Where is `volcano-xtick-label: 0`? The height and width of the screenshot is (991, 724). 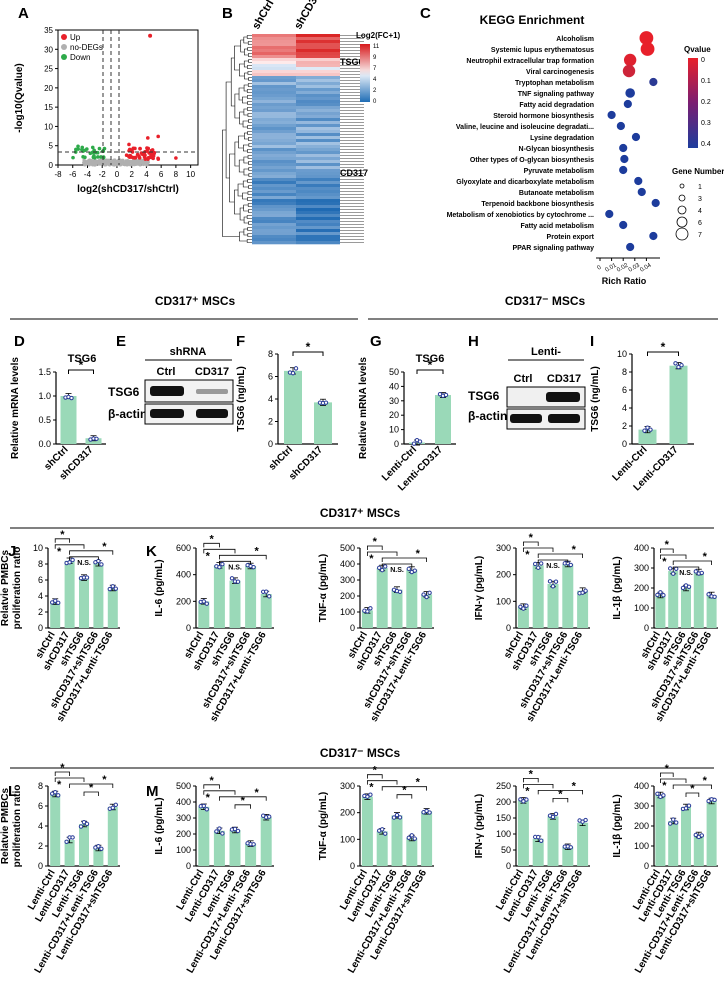
volcano-xtick-label: 0 is located at coordinates (117, 174).